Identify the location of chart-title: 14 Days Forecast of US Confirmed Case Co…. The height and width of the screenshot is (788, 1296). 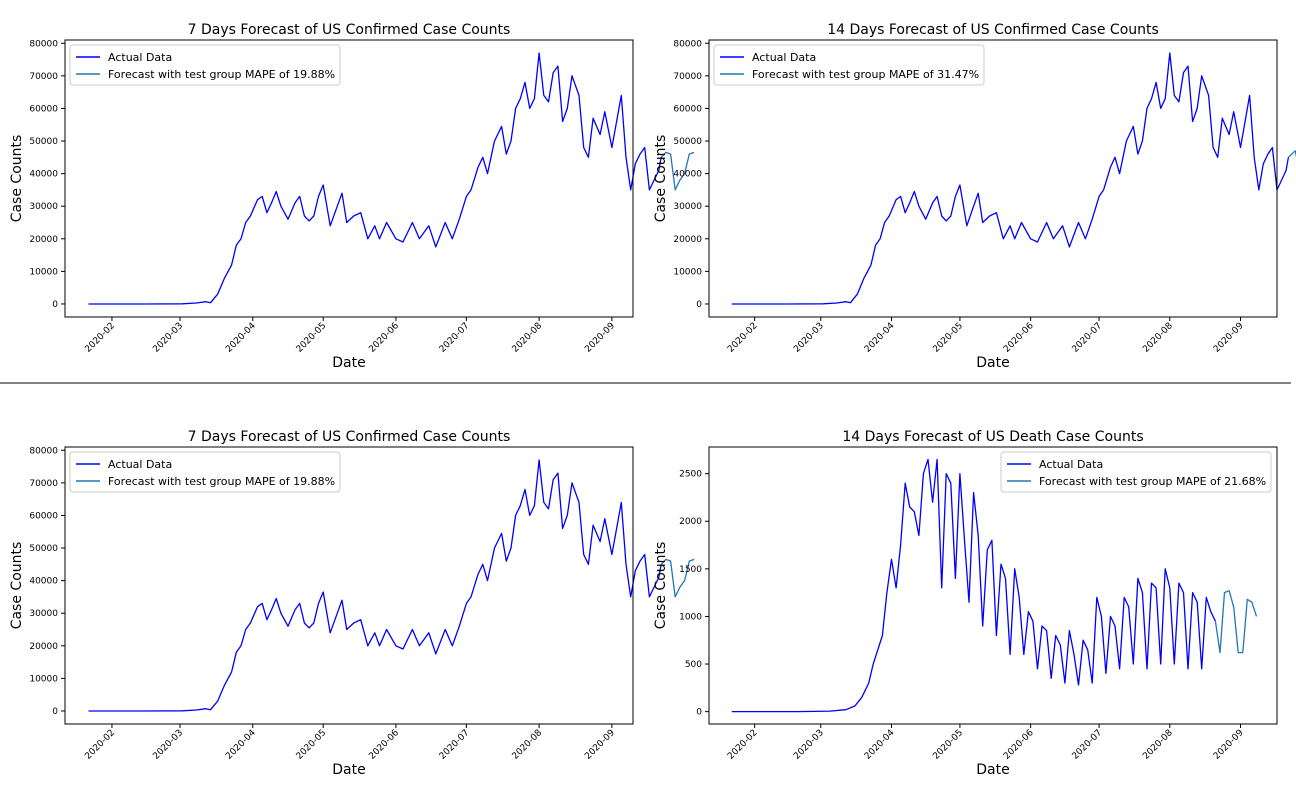
(993, 30).